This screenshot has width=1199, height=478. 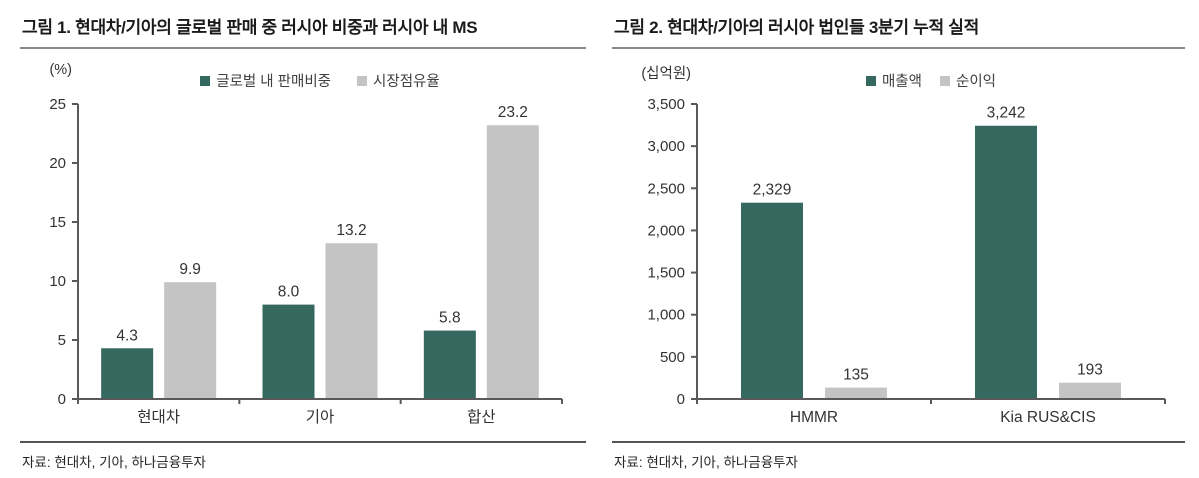 What do you see at coordinates (288, 351) in the screenshot?
I see `bar-글로벌 내 판매비중-기아` at bounding box center [288, 351].